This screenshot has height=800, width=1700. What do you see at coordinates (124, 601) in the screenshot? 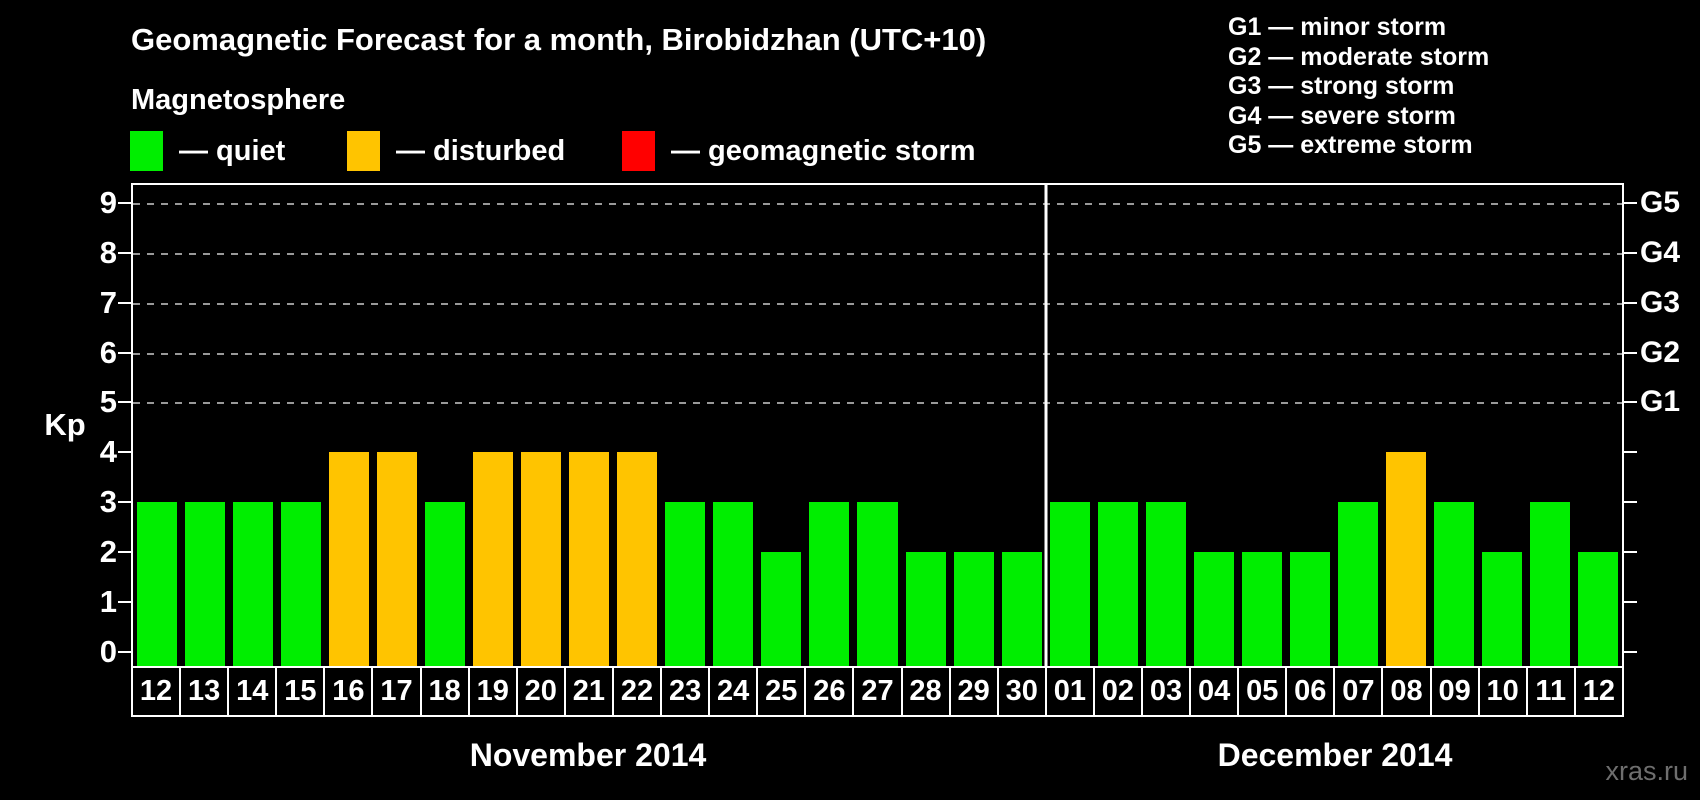
I see `left-tick-kp1` at bounding box center [124, 601].